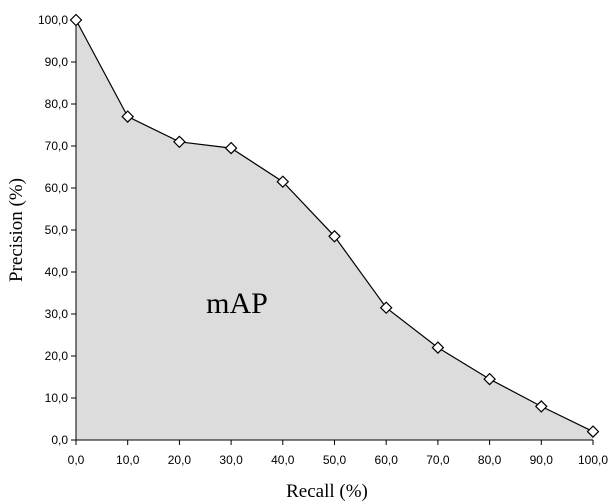 The image size is (611, 502). Describe the element at coordinates (57, 146) in the screenshot. I see `y-tick-label: 70,0` at that location.